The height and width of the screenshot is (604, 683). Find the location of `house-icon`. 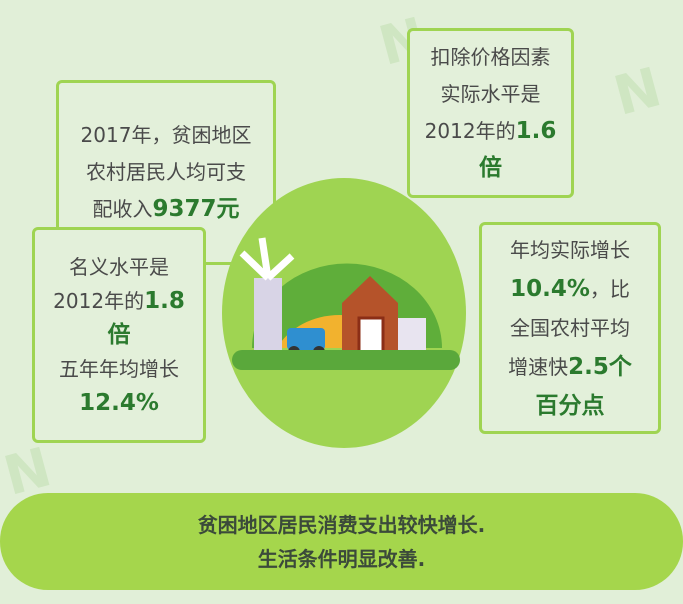

house-icon is located at coordinates (412, 335).